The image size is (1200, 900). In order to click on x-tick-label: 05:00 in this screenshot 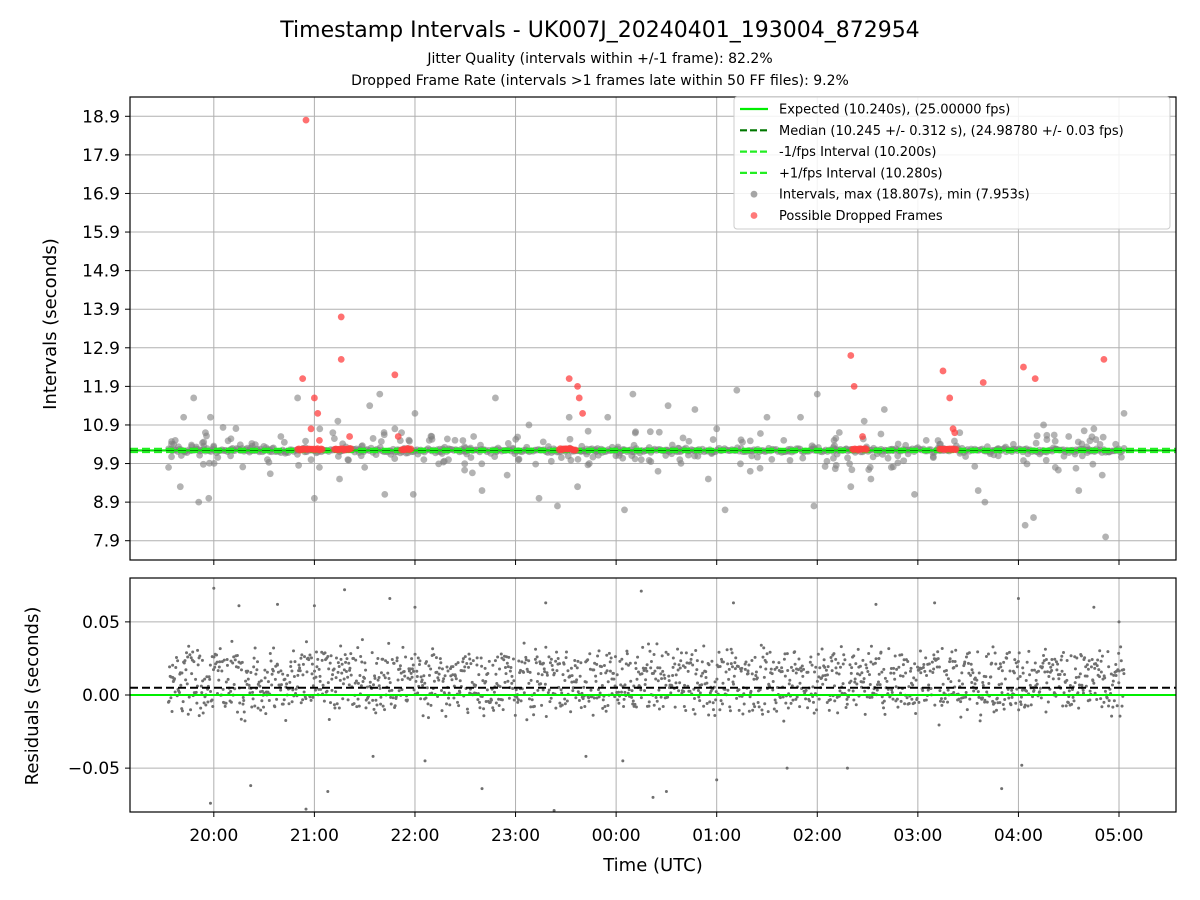, I will do `click(1119, 836)`.